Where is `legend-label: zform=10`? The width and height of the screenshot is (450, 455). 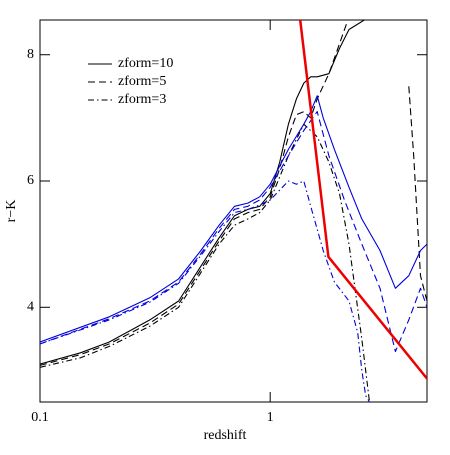 legend-label: zform=10 is located at coordinates (145, 63).